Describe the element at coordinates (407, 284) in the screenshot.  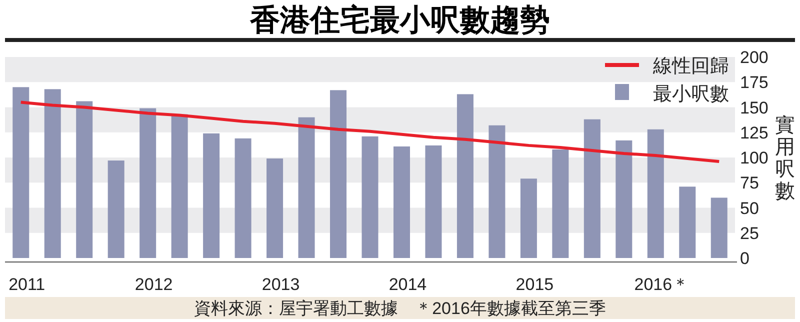
I see `x-tick-label: 2014` at that location.